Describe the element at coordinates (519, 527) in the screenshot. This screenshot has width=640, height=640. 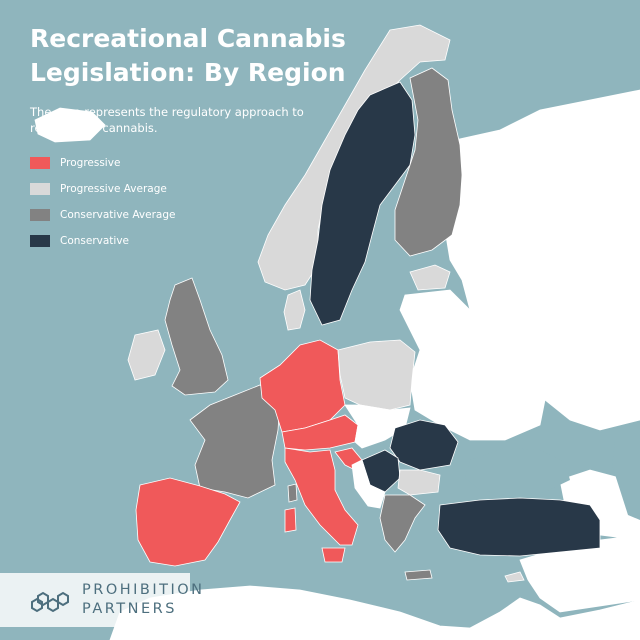
I see `turkey` at that location.